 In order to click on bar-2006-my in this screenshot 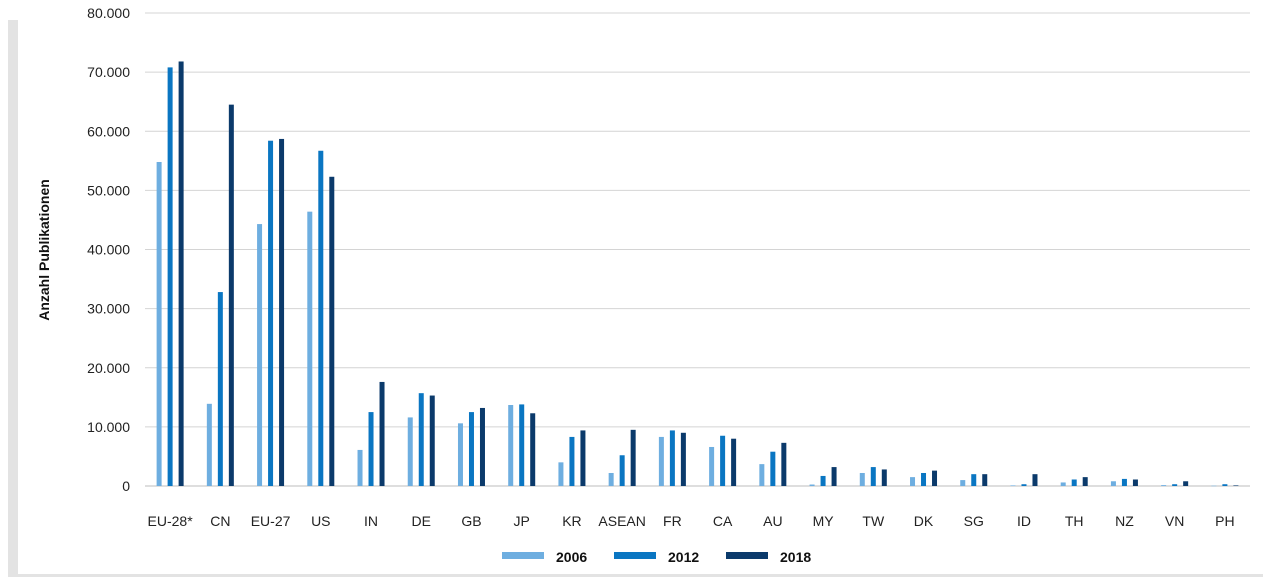, I will do `click(812, 485)`.